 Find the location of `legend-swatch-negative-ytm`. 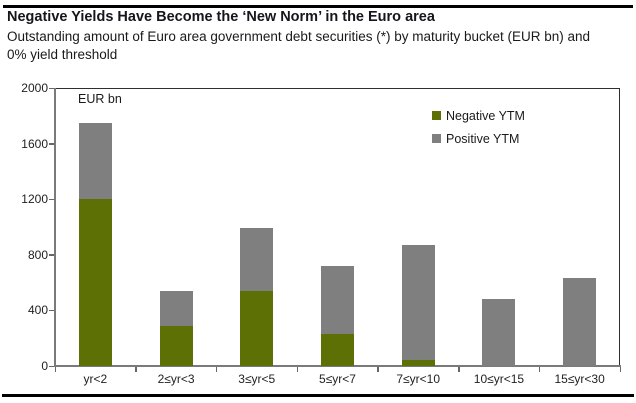

legend-swatch-negative-ytm is located at coordinates (436, 115).